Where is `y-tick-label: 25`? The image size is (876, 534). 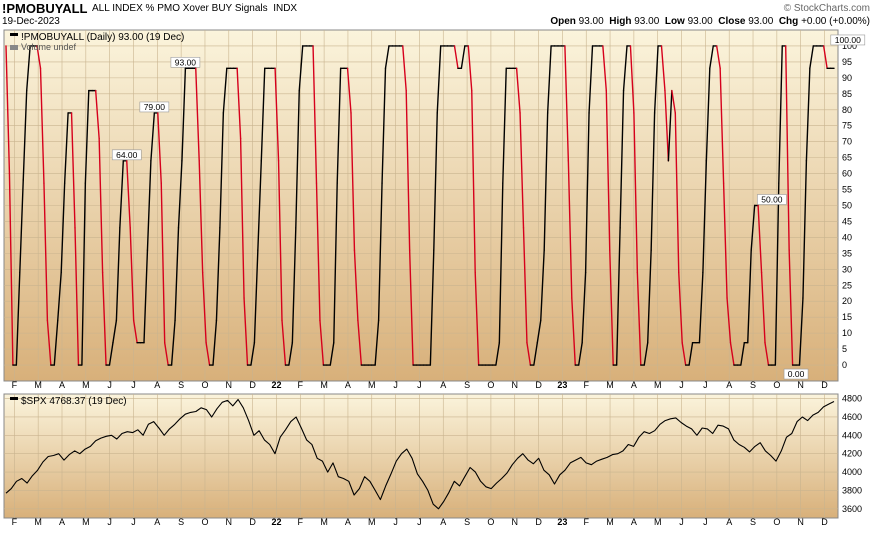 y-tick-label: 25 is located at coordinates (847, 285).